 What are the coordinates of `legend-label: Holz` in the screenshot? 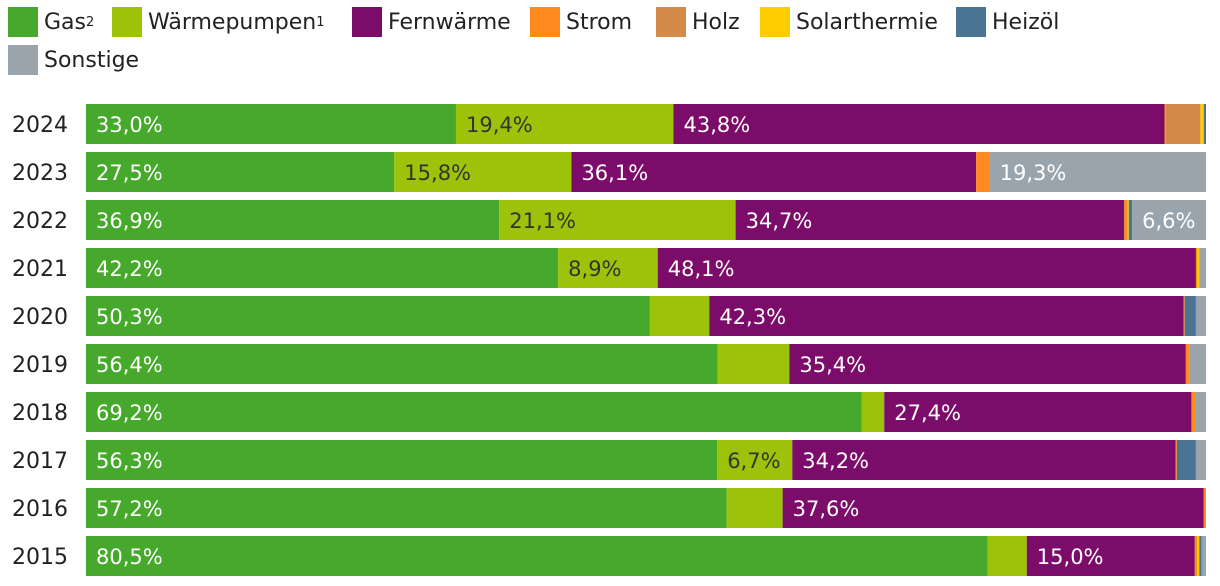 It's located at (716, 22).